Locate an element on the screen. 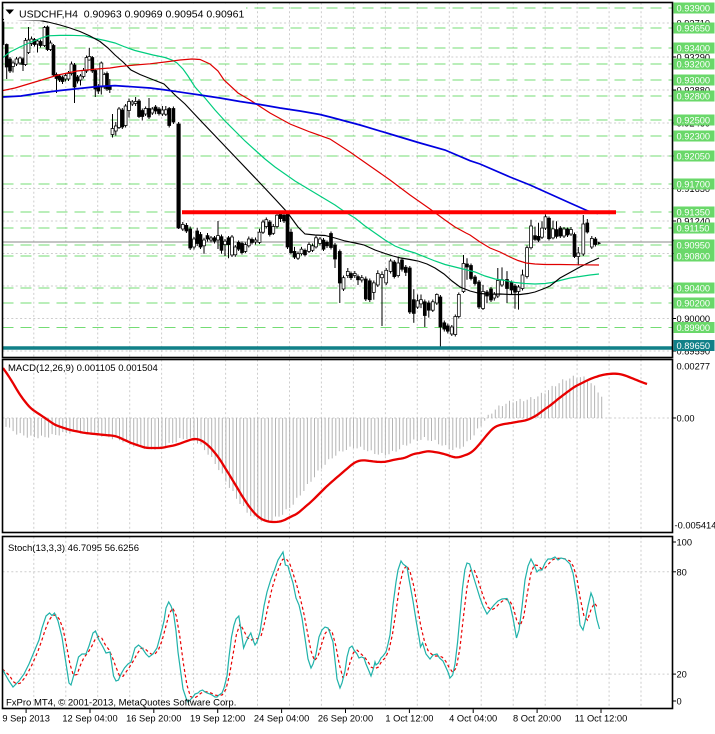  svg-text: 0.00 is located at coordinates (686, 419).